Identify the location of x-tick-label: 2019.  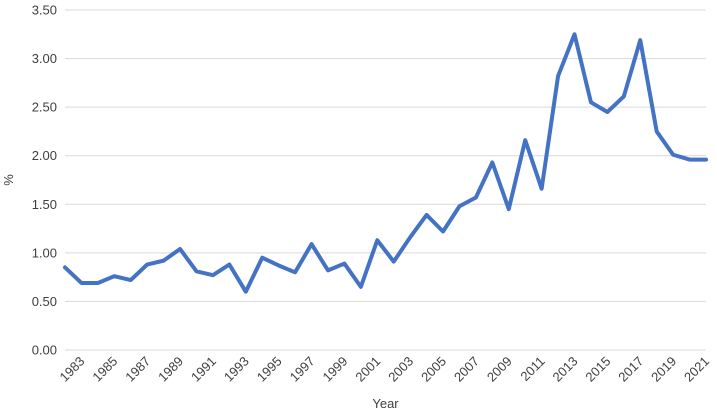
(663, 369).